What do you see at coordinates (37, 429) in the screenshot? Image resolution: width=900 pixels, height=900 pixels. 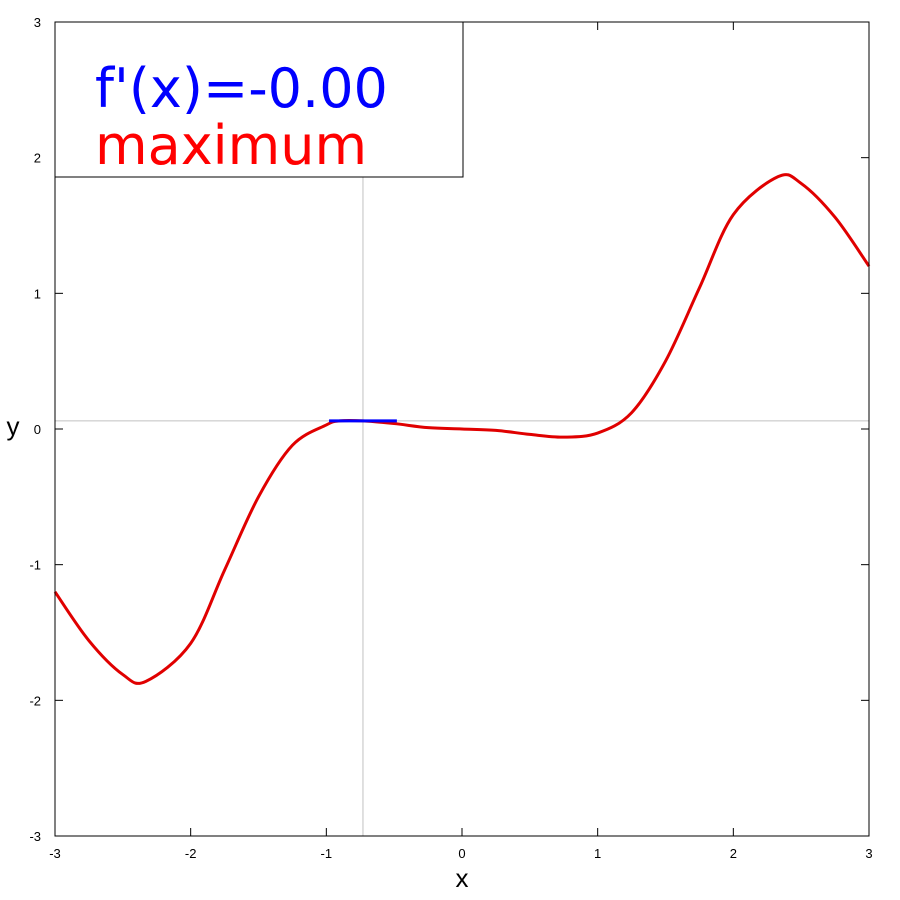 I see `y-tick-label: 0` at bounding box center [37, 429].